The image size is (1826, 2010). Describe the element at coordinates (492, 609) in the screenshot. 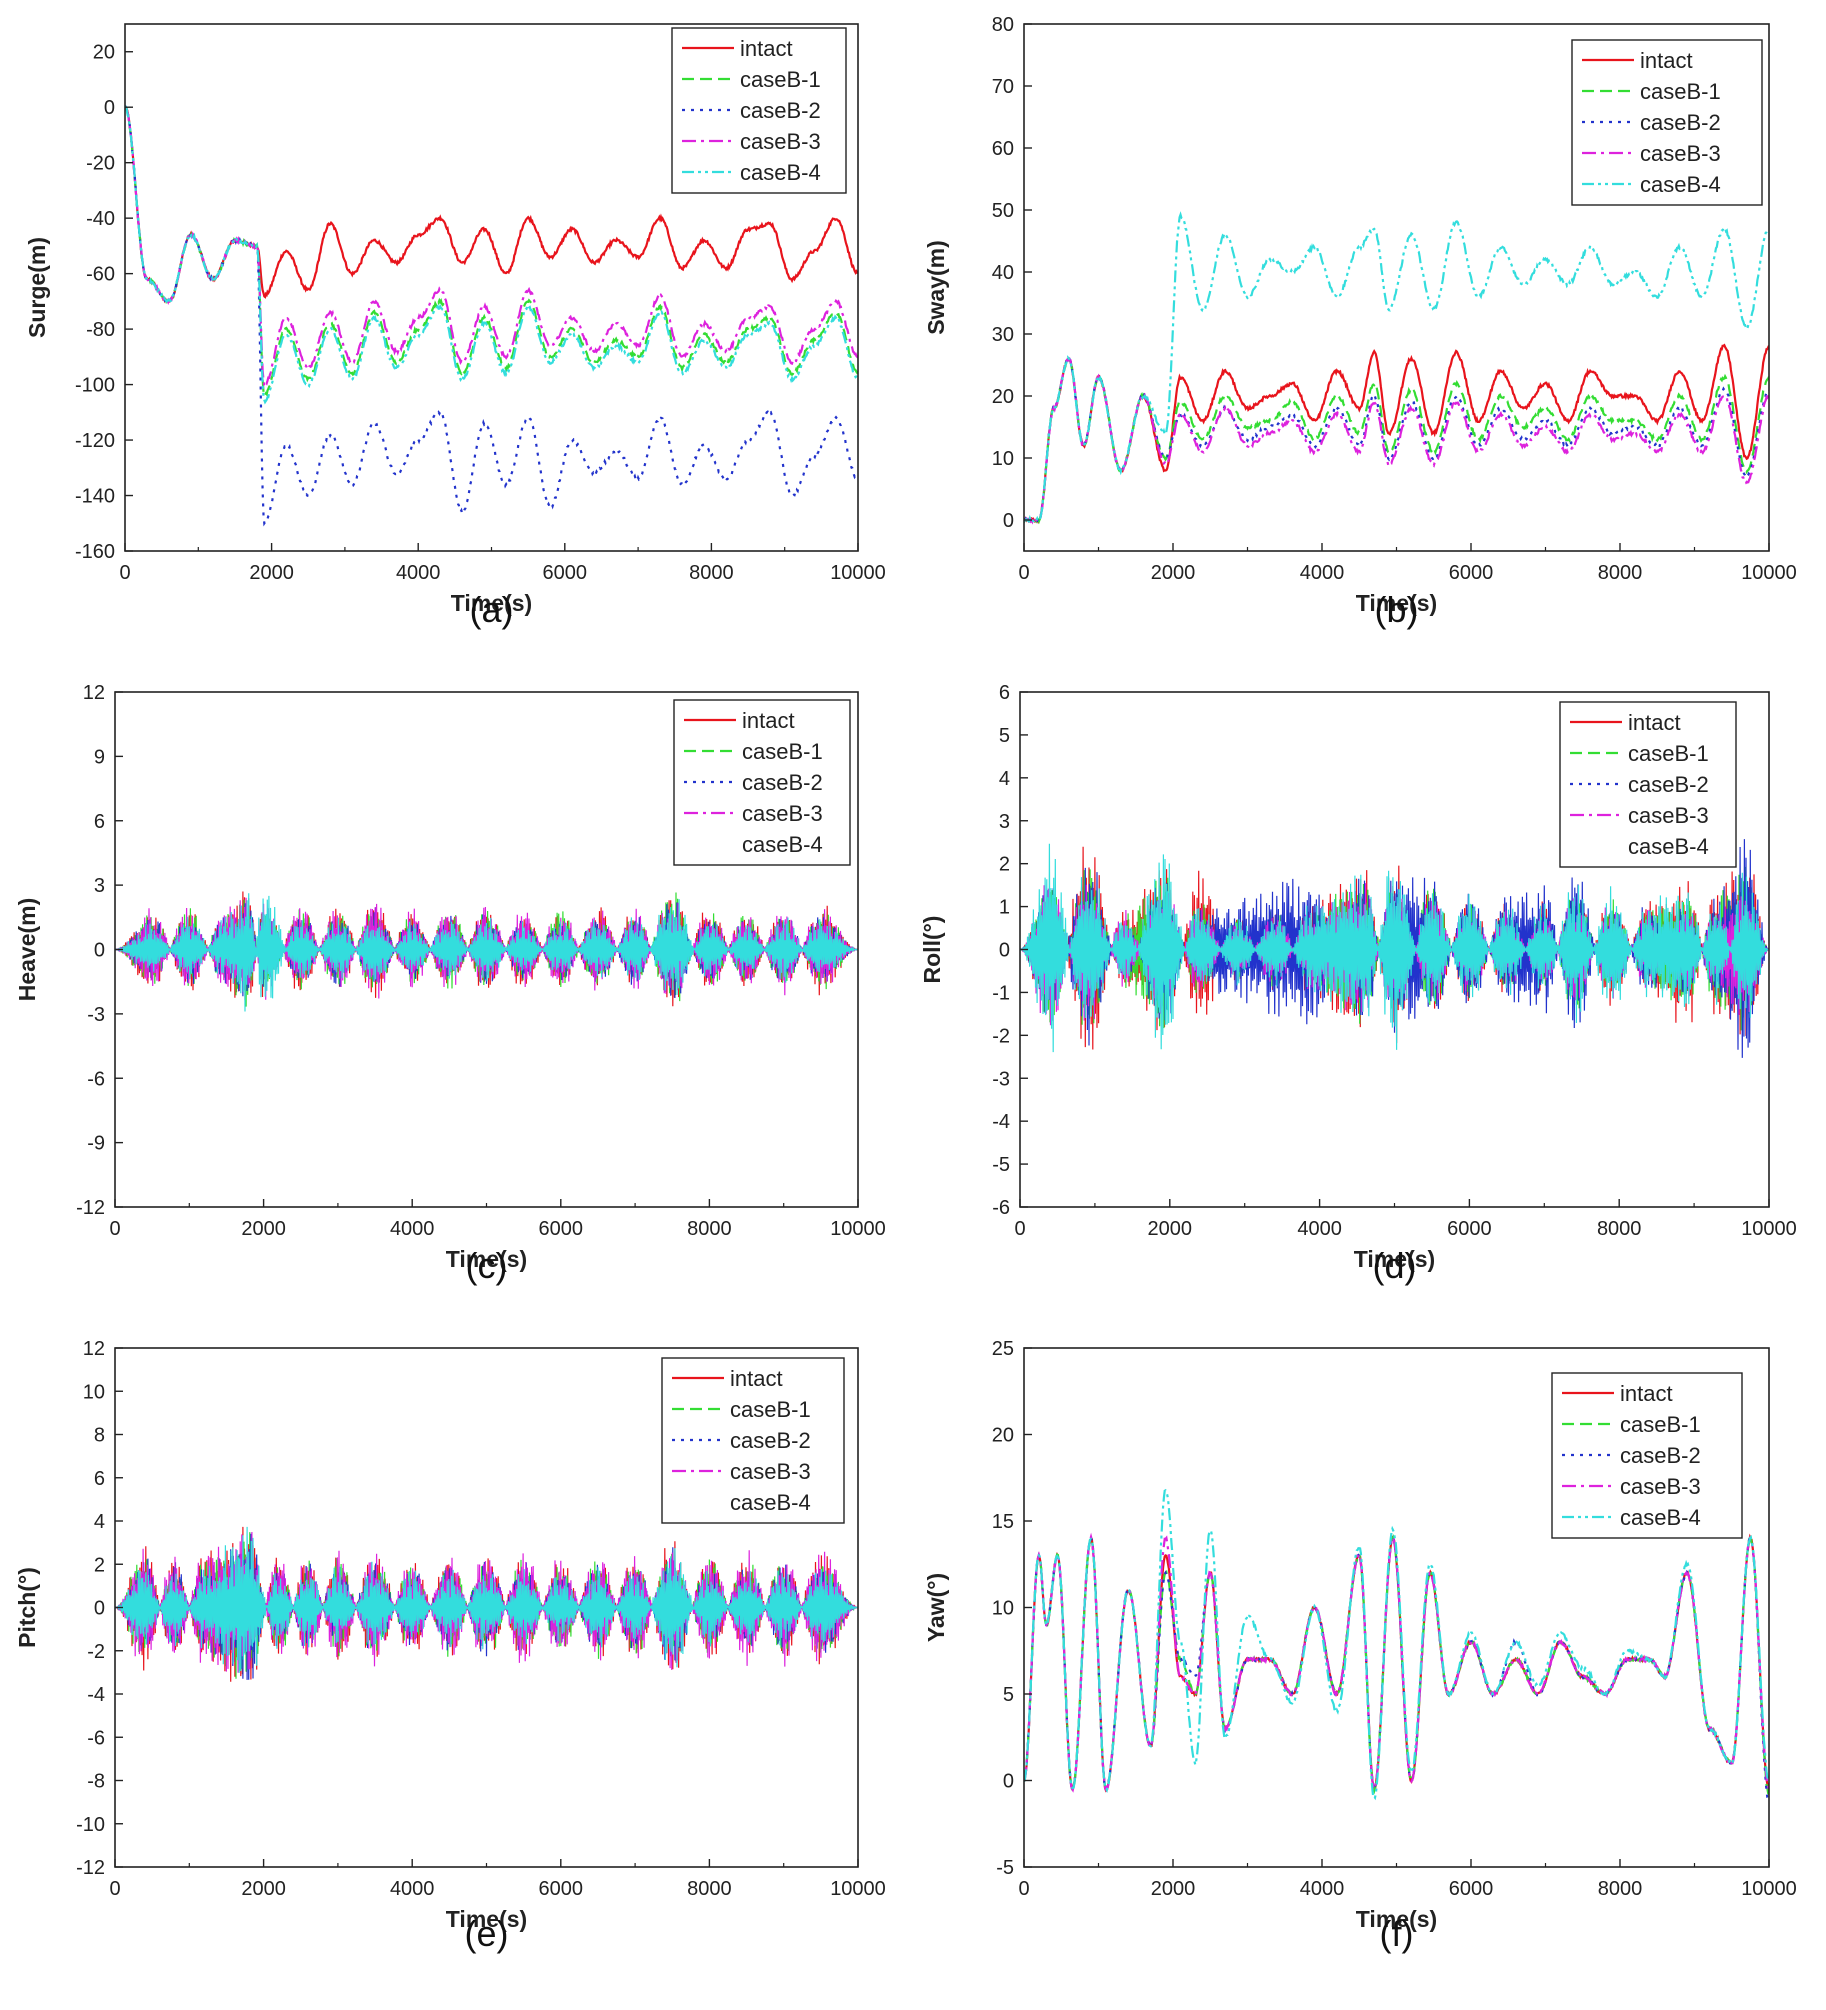

I see `panel-label: (a)` at that location.